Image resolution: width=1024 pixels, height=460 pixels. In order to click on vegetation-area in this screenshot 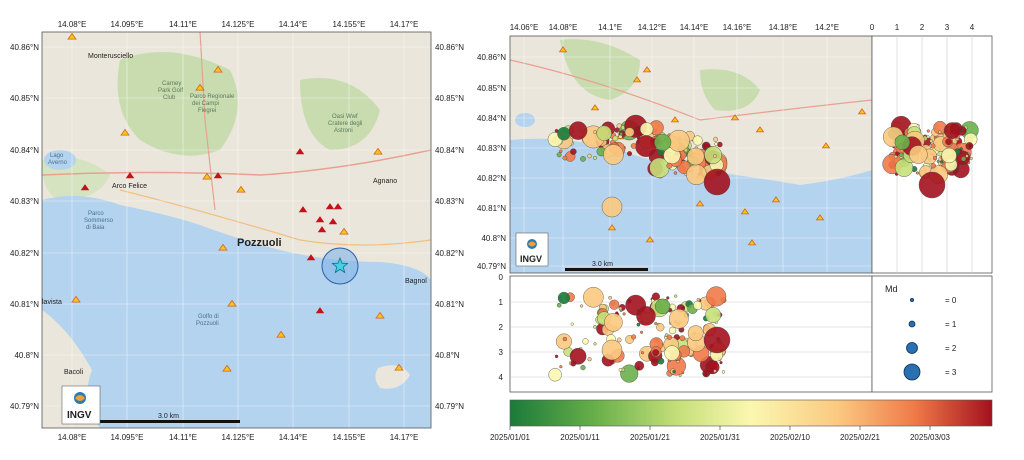, I will do `click(177, 104)`.